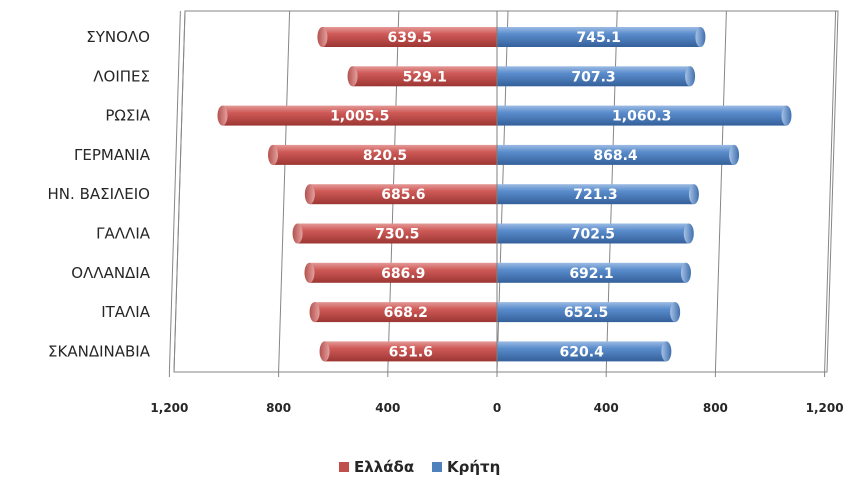 The height and width of the screenshot is (482, 846). I want to click on category-label: ΗΝ. ΒΑΣΙΛΕΙΟ, so click(99, 194).